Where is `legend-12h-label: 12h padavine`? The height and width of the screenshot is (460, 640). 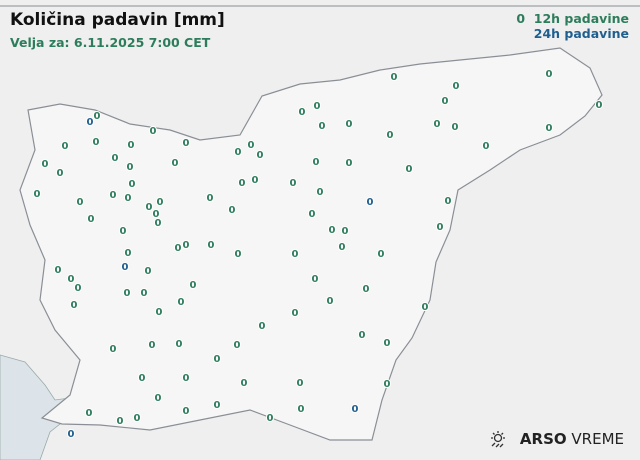
legend-12h-label: 12h padavine is located at coordinates (581, 18).